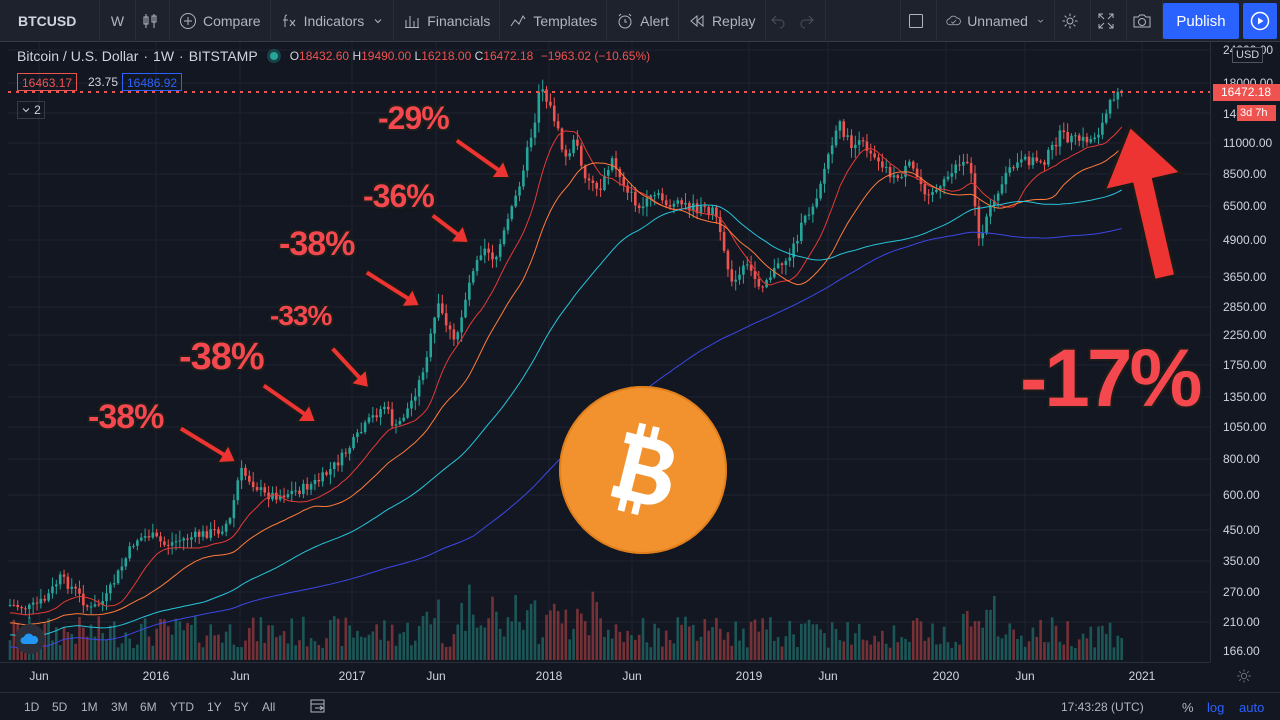 The height and width of the screenshot is (720, 1280). Describe the element at coordinates (50, 21) in the screenshot. I see `symbol-search: BTCUSD` at that location.